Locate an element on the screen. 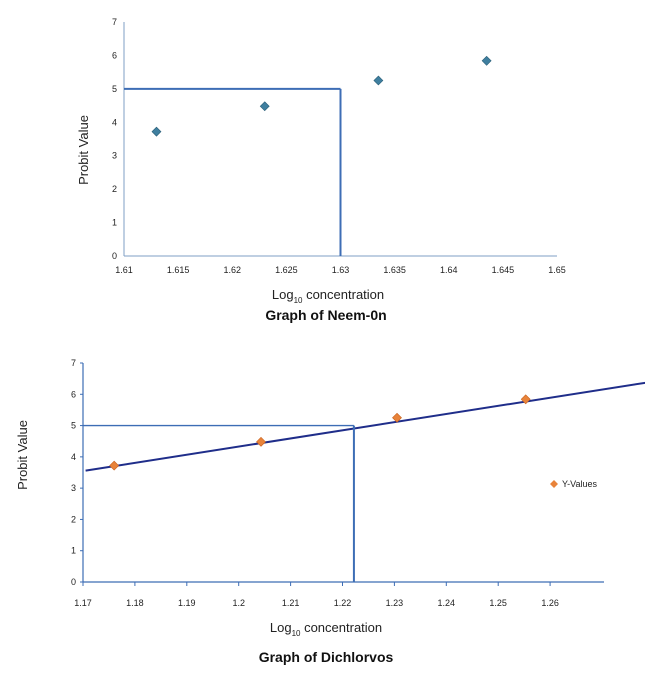 This screenshot has height=680, width=645. x-tick-label: 1.64 is located at coordinates (449, 270).